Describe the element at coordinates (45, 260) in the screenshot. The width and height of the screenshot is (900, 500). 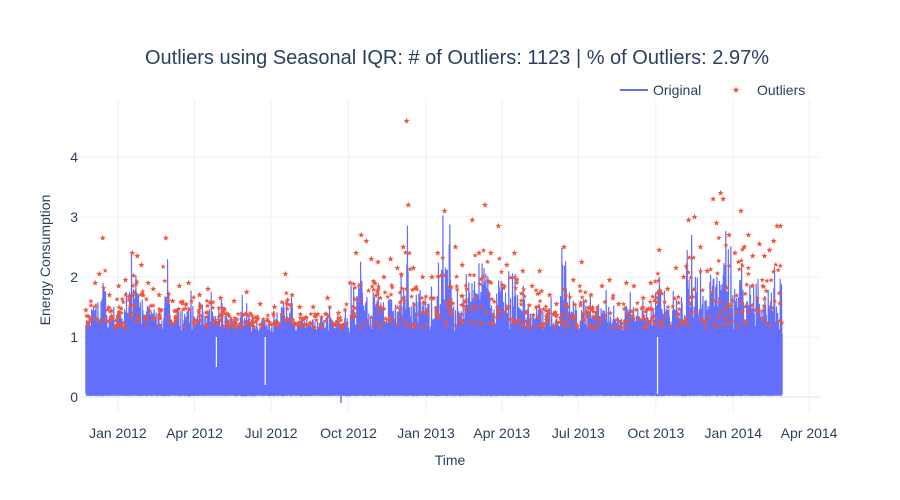
I see `y-axis-title: Energy Consumption` at that location.